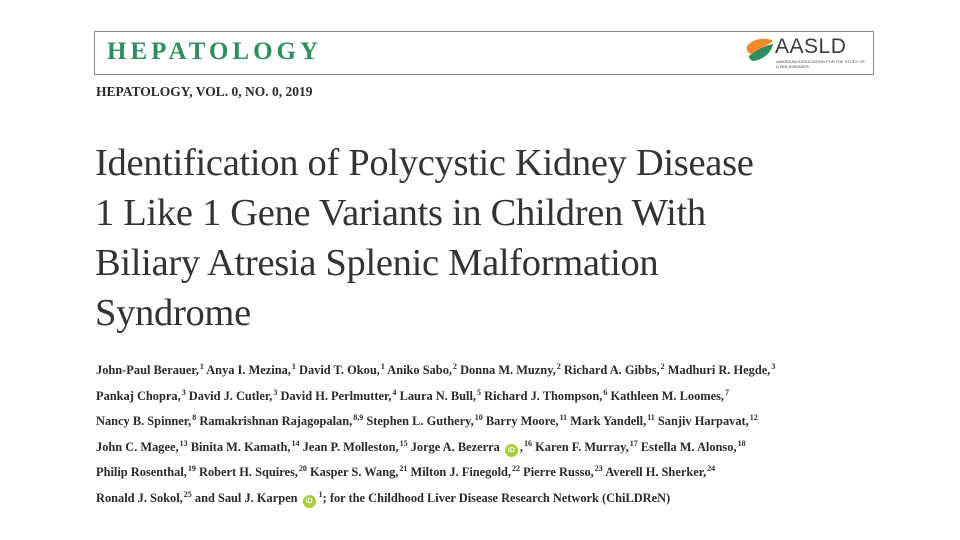 The width and height of the screenshot is (960, 540). Describe the element at coordinates (295, 443) in the screenshot. I see `affiliation-superscript: 14` at that location.